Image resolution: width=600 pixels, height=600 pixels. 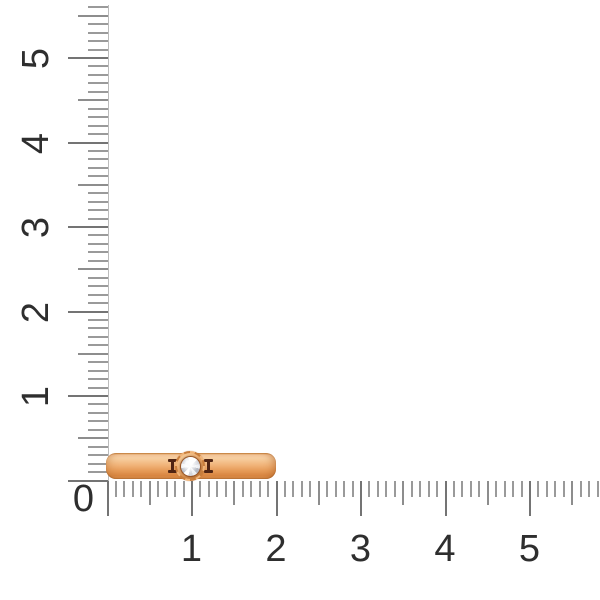 I want to click on ring-stone-setting, so click(x=190, y=466).